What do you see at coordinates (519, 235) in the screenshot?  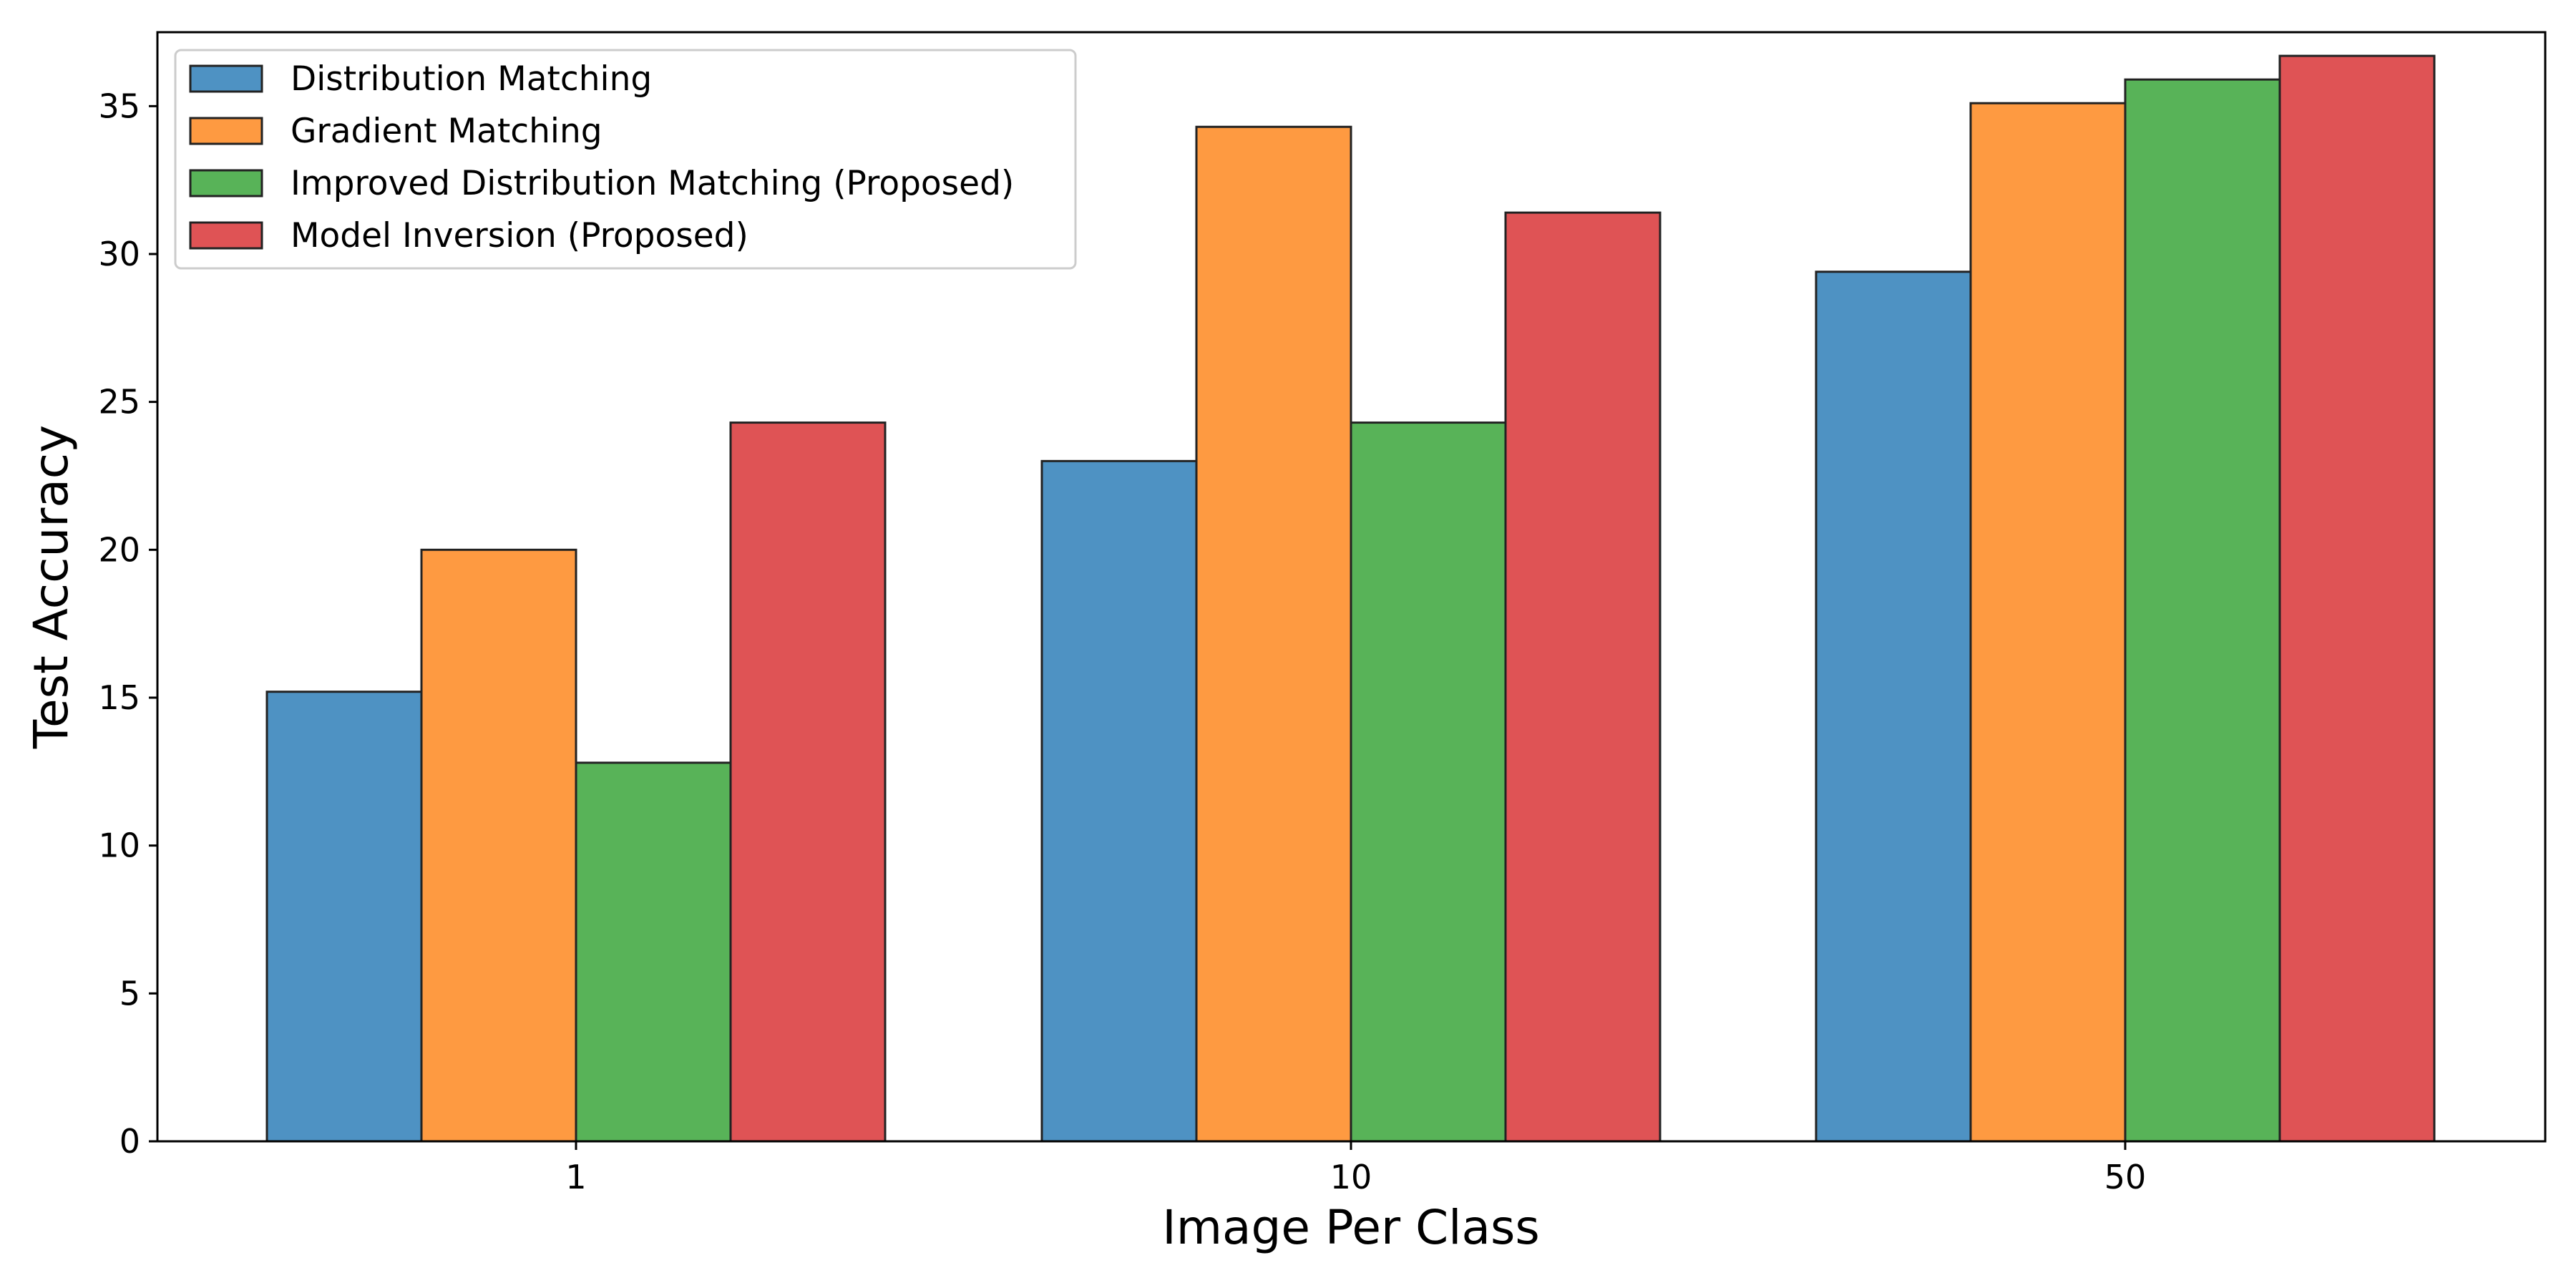 I see `legend-label: Model Inversion (Proposed)` at bounding box center [519, 235].